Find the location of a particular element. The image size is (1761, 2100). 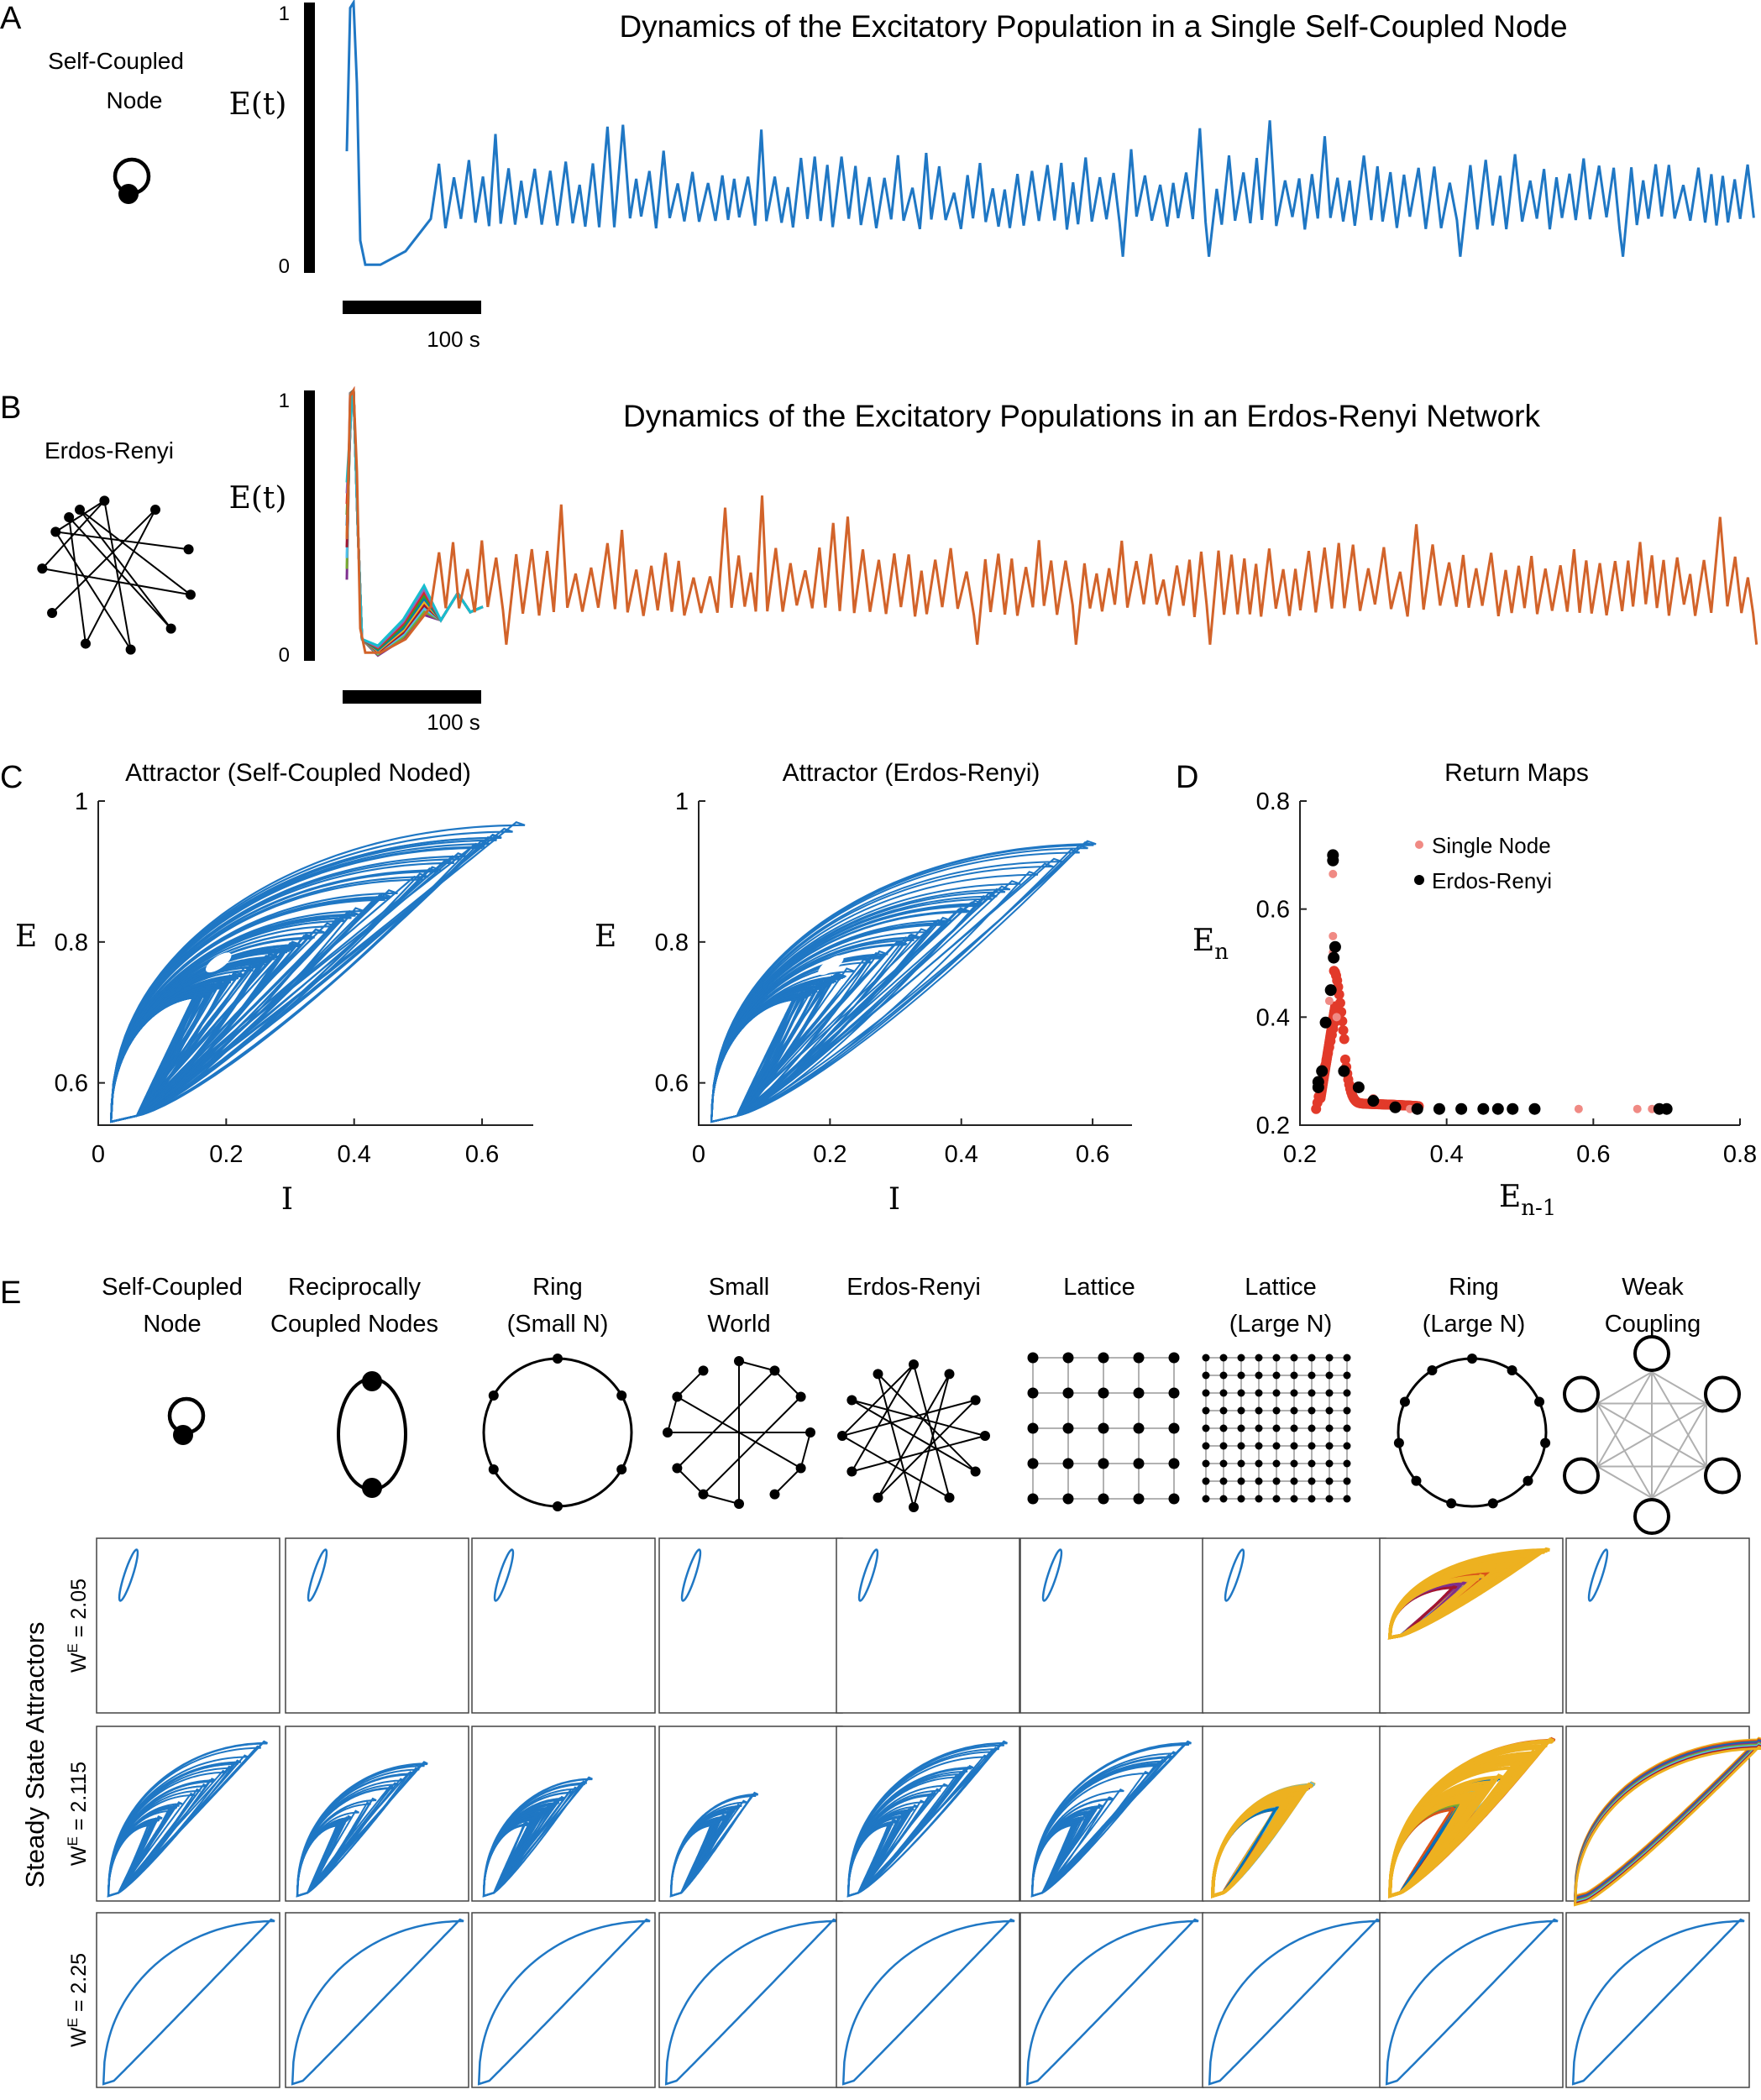

panel-b-trace is located at coordinates (1051, 520).